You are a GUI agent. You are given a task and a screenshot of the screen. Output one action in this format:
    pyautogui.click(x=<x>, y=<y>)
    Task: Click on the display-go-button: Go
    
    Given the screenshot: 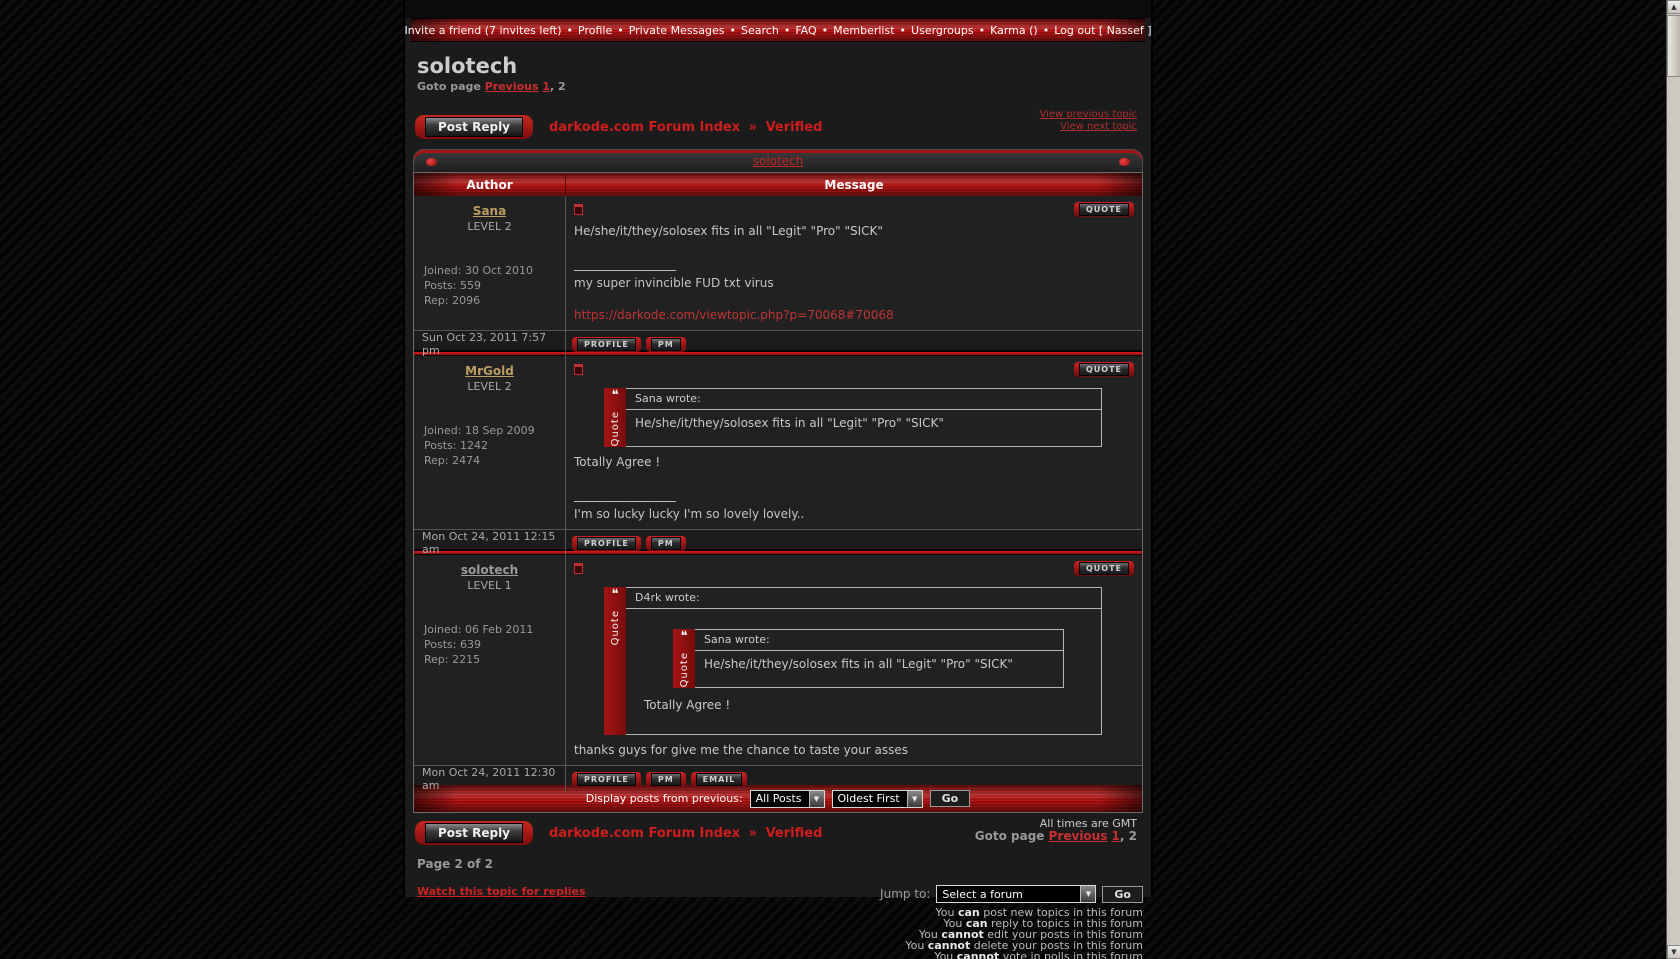 What is the action you would take?
    pyautogui.click(x=950, y=798)
    